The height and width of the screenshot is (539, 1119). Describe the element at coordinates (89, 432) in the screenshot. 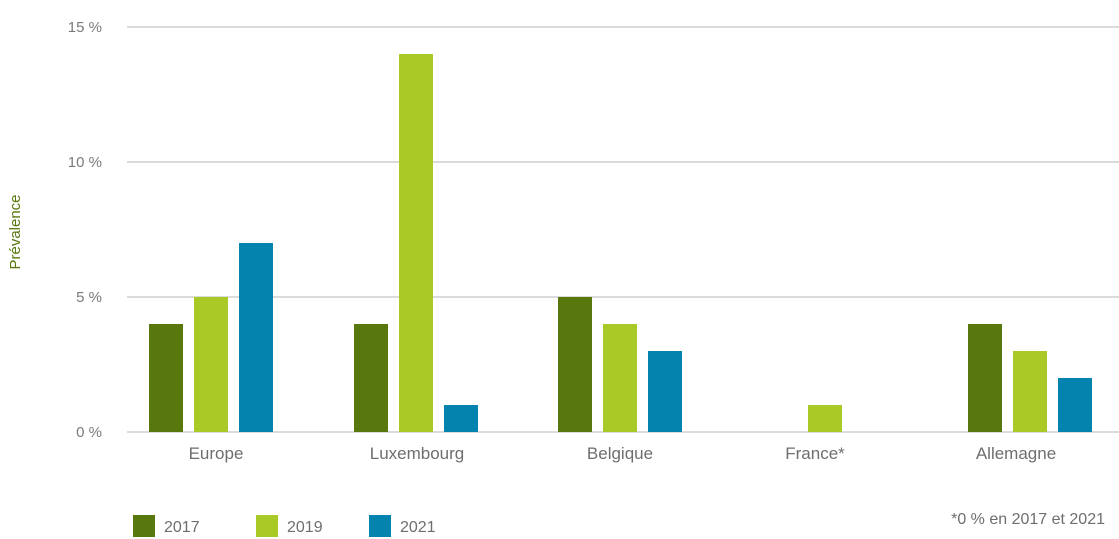

I see `y-tick-label: 0 %` at that location.